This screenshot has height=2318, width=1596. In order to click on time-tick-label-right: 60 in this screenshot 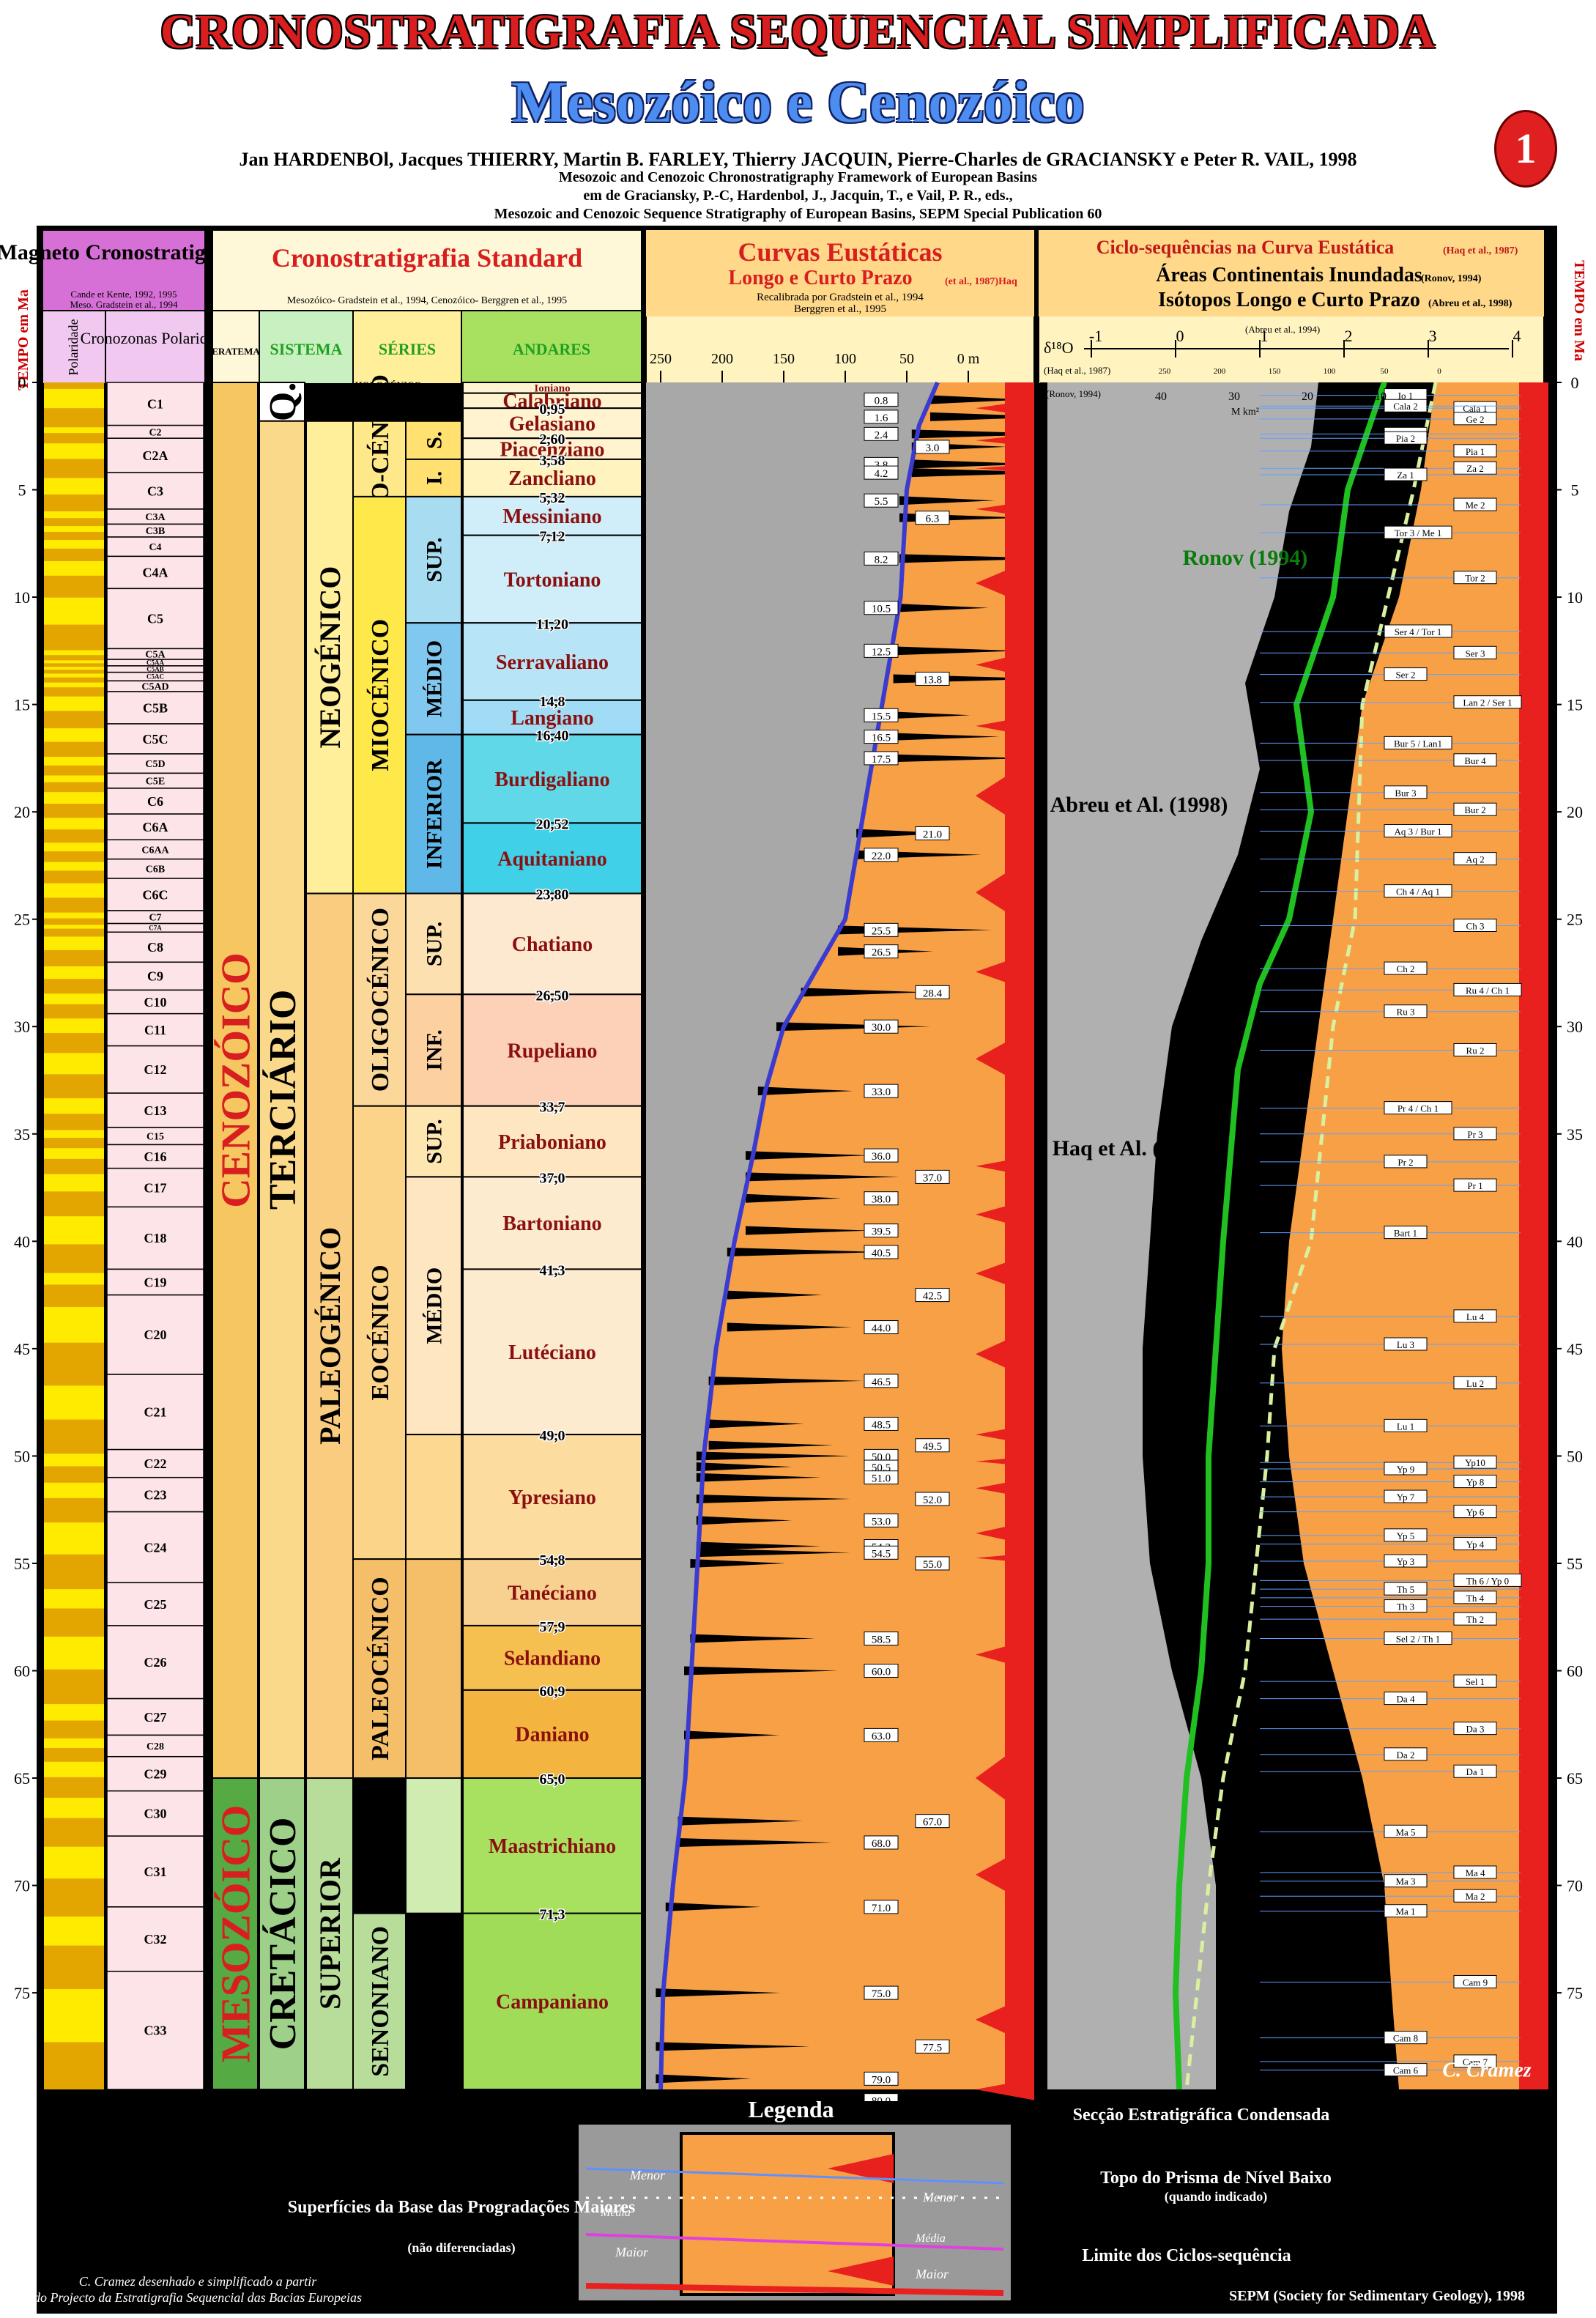, I will do `click(1575, 1671)`.